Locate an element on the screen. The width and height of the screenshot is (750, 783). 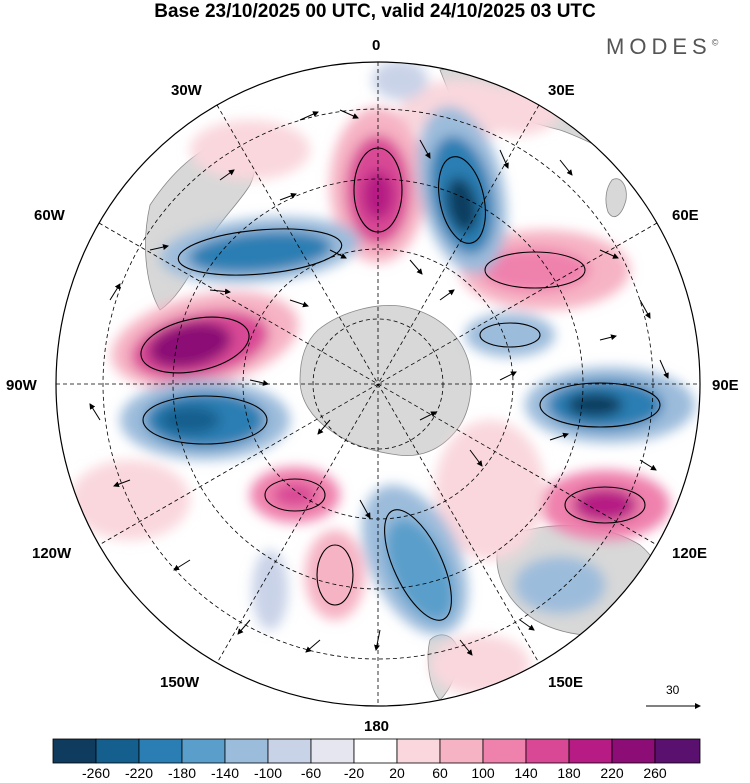
madagascar is located at coordinates (616, 197).